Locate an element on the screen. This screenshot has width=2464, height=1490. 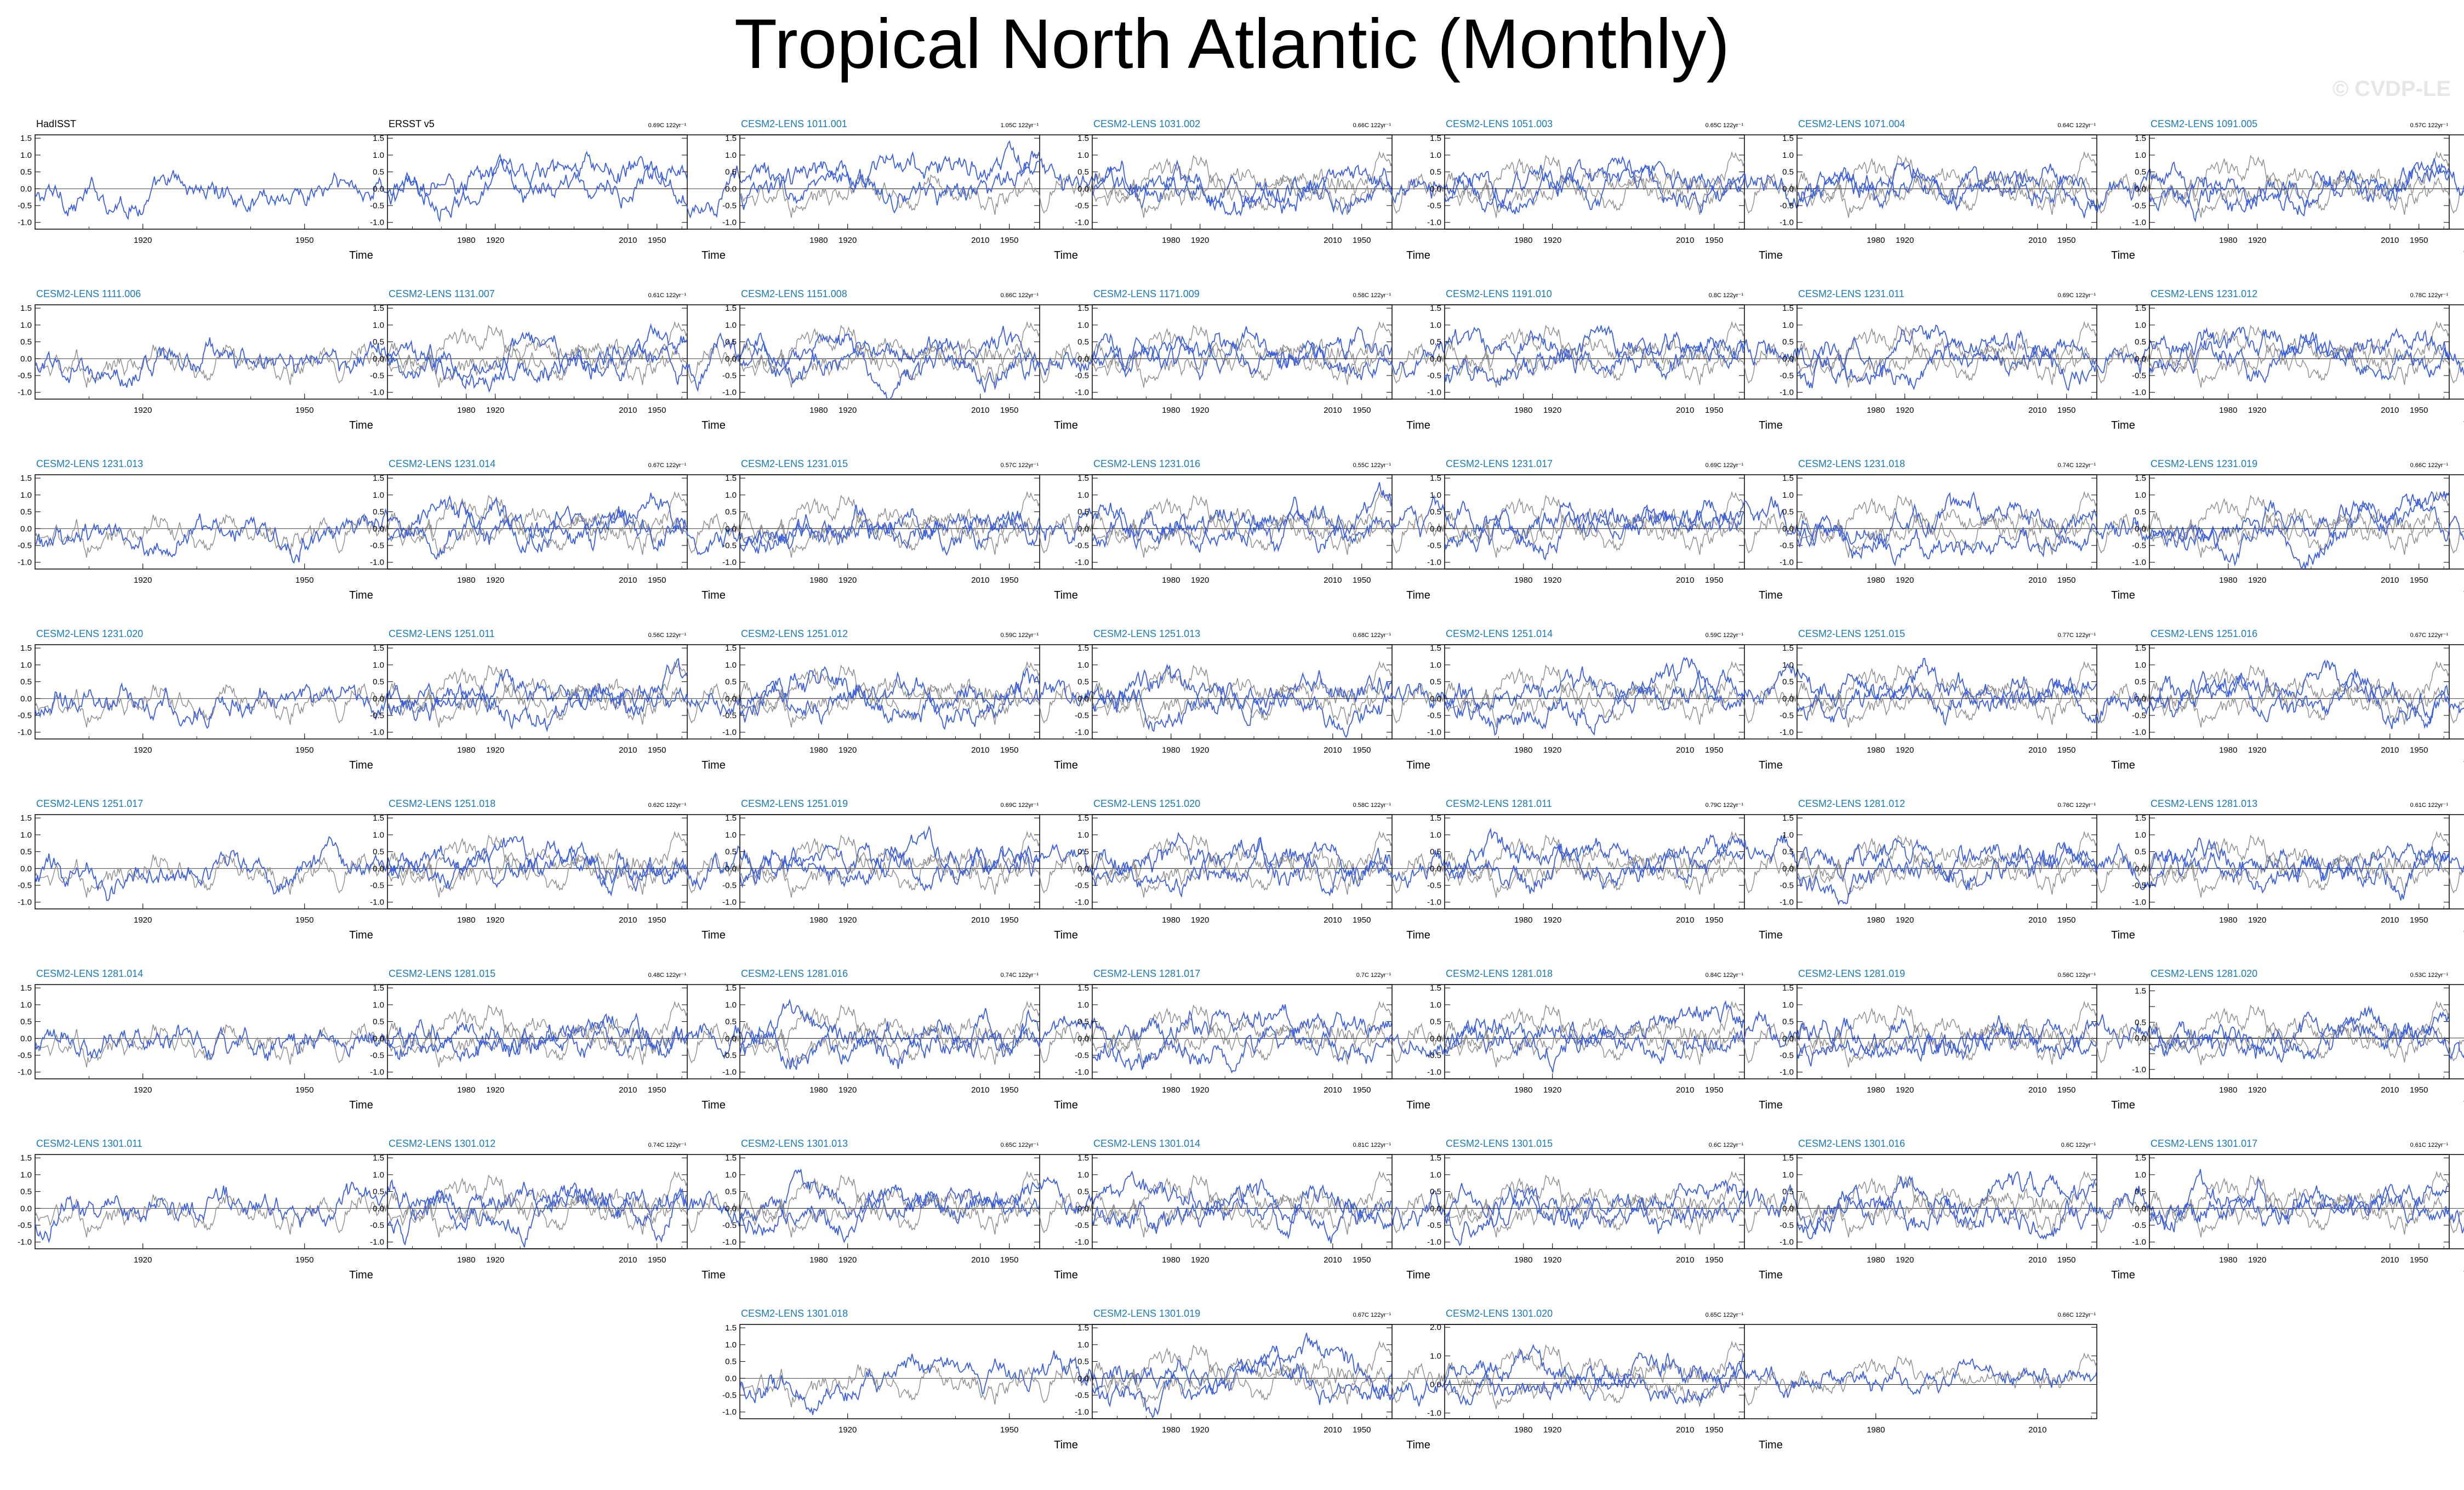
panel-title: CESM2-LENS 1251.018 is located at coordinates (442, 803).